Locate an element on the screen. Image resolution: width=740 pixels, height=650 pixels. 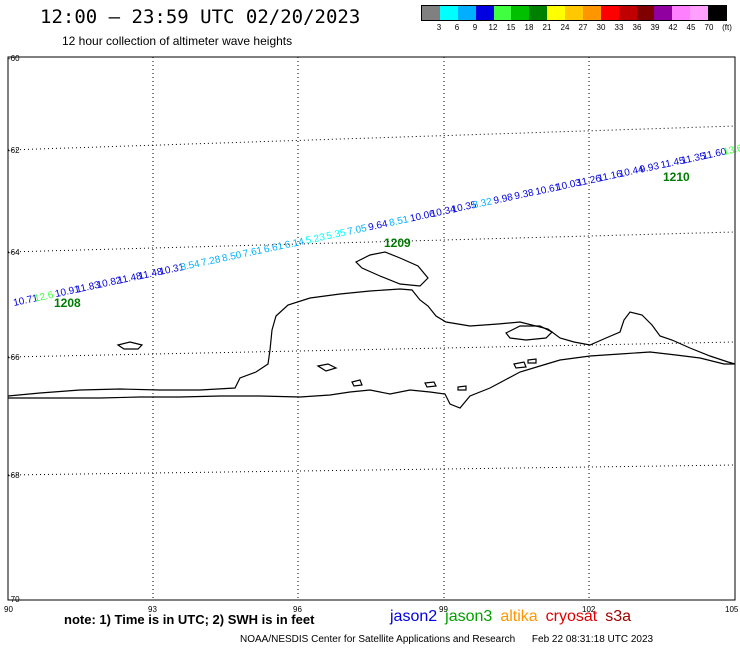
swh-label: 8.50 is located at coordinates (232, 257).